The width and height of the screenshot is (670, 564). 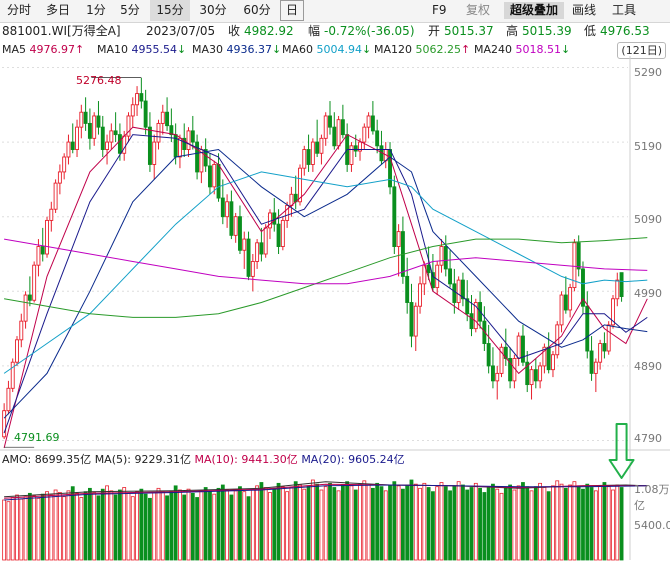 What do you see at coordinates (314, 31) in the screenshot?
I see `change-label: 幅` at bounding box center [314, 31].